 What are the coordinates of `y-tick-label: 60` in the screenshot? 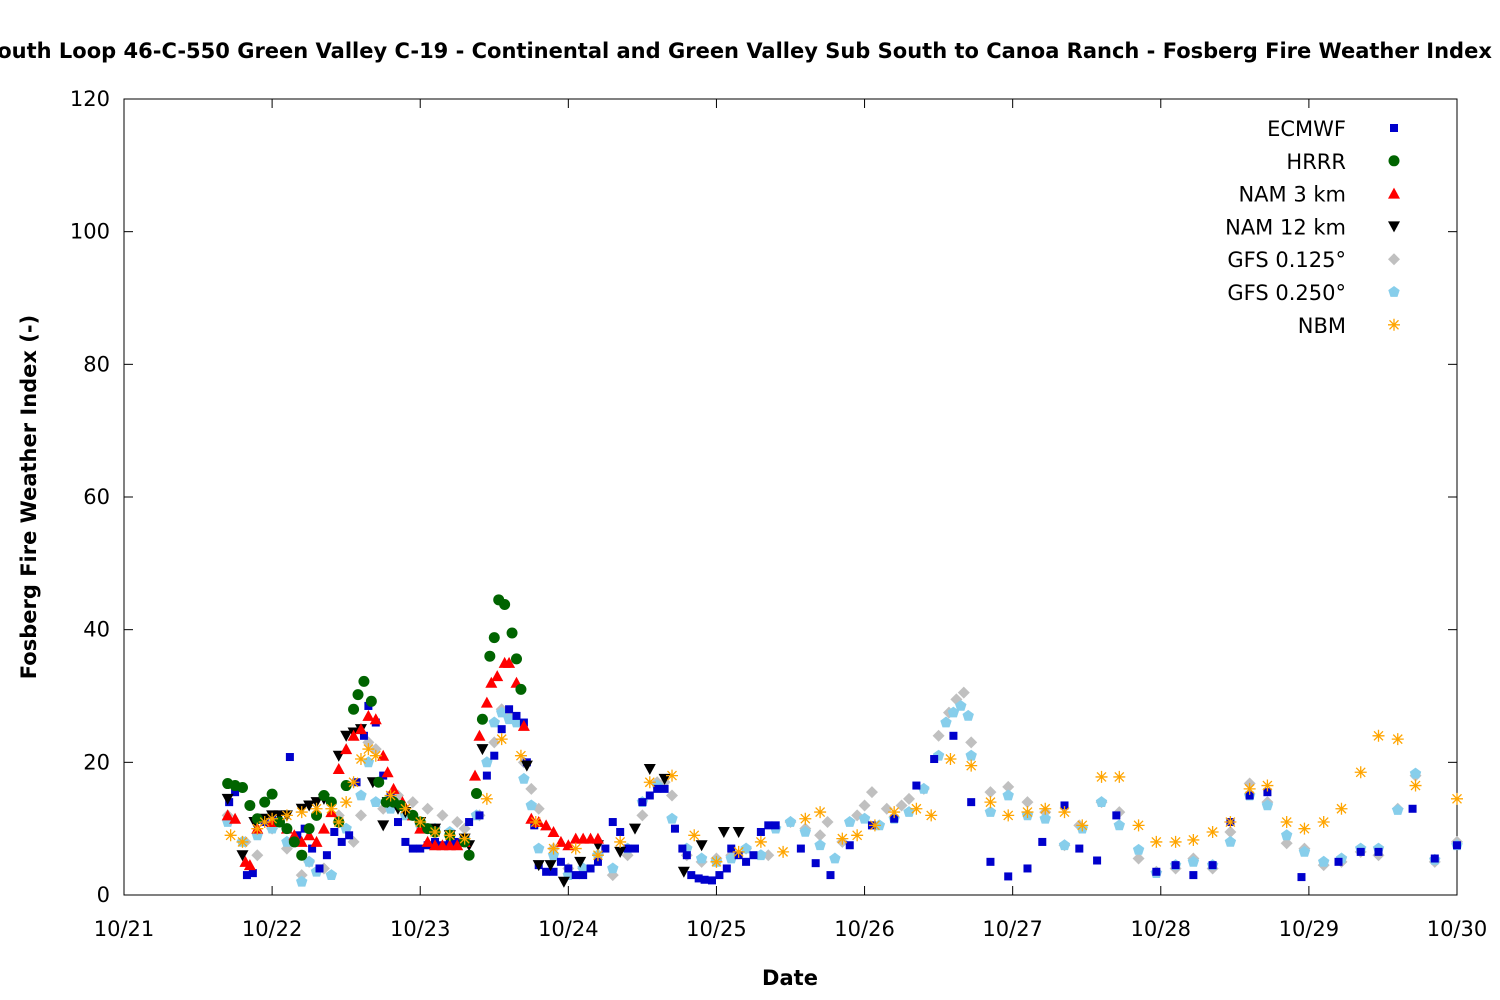 It's located at (96, 497).